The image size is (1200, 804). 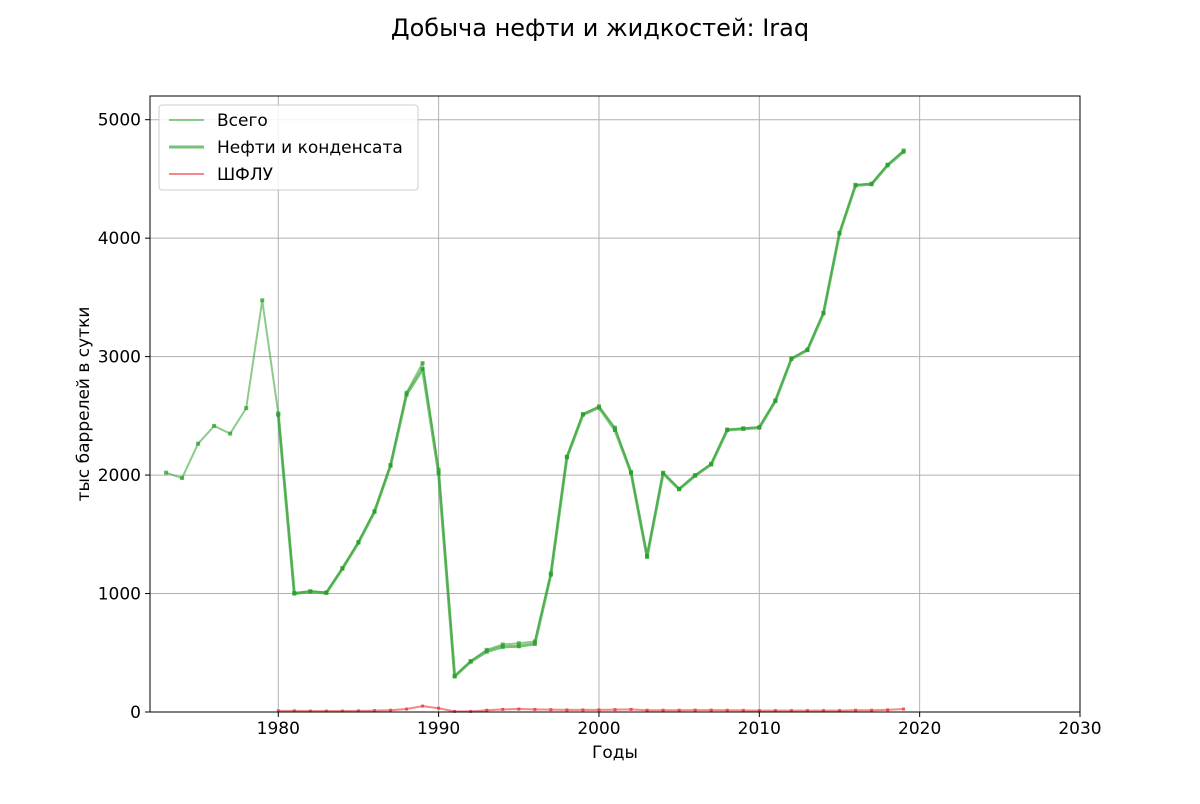 What do you see at coordinates (119, 358) in the screenshot?
I see `y-tick-label: 3000` at bounding box center [119, 358].